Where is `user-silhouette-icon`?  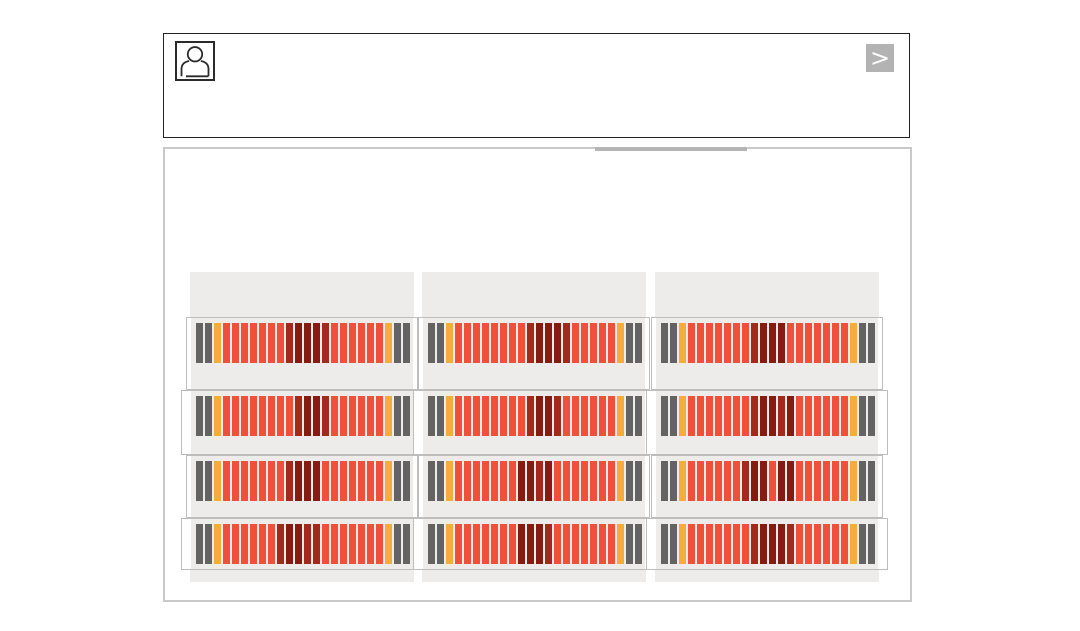
user-silhouette-icon is located at coordinates (195, 62).